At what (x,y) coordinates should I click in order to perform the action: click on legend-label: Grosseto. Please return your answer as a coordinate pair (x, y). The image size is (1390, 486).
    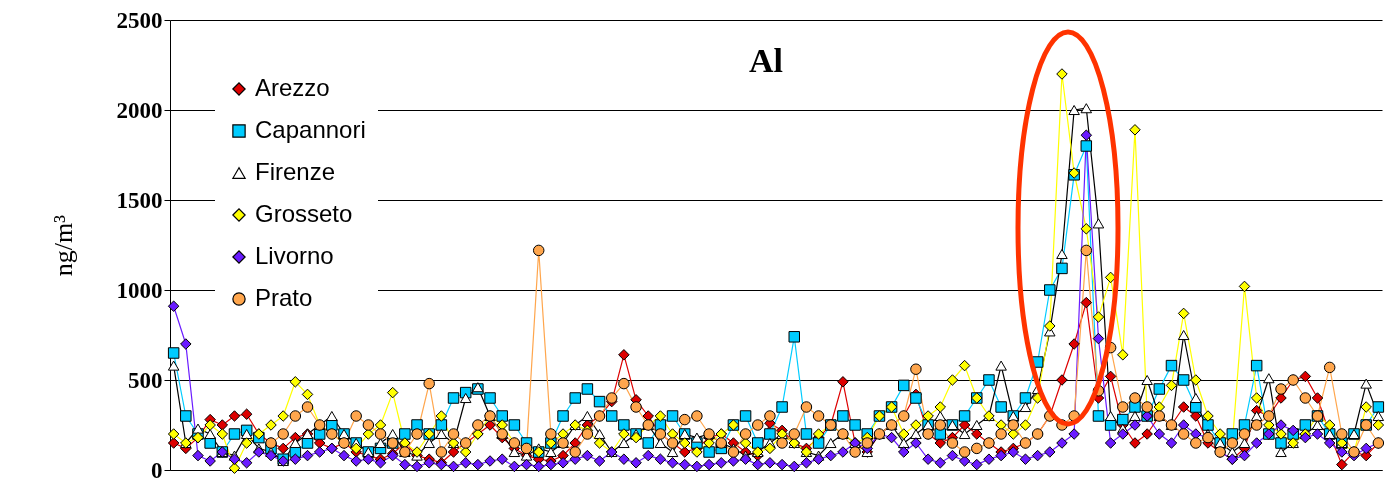
    Looking at the image, I should click on (304, 213).